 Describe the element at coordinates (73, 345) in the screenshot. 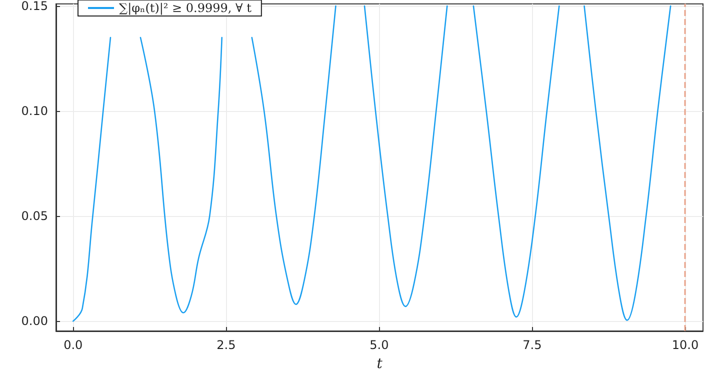

I see `x-tick-label: 0.0` at that location.